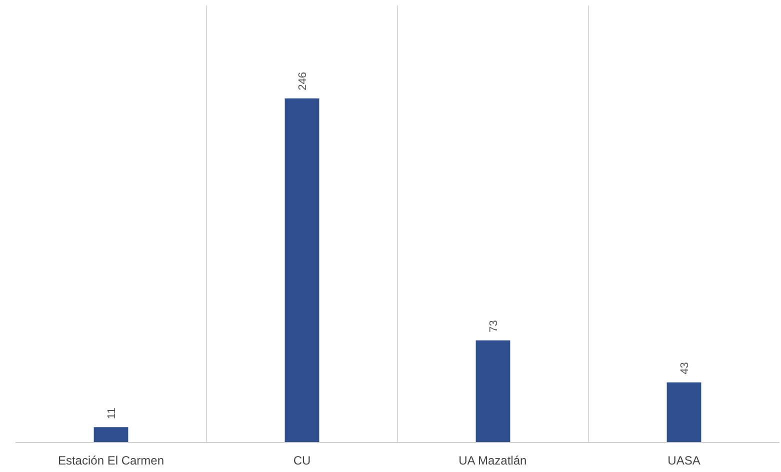 The width and height of the screenshot is (781, 472). I want to click on x-tick-label: CU, so click(302, 461).